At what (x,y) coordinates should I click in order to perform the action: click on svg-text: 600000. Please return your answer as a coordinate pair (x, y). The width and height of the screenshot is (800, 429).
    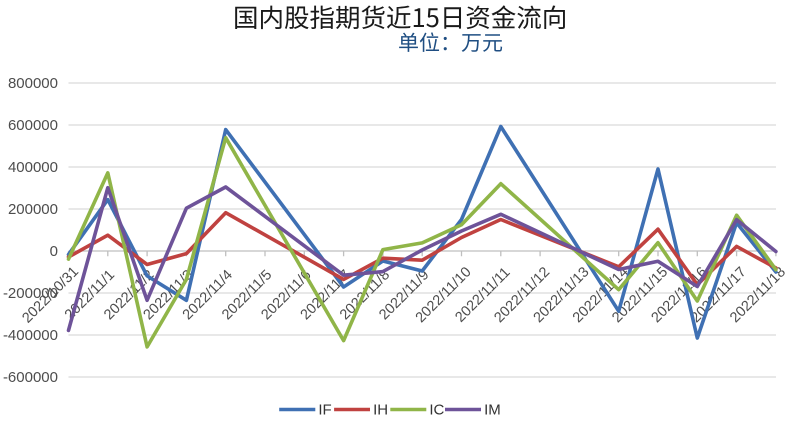
    Looking at the image, I should click on (33, 125).